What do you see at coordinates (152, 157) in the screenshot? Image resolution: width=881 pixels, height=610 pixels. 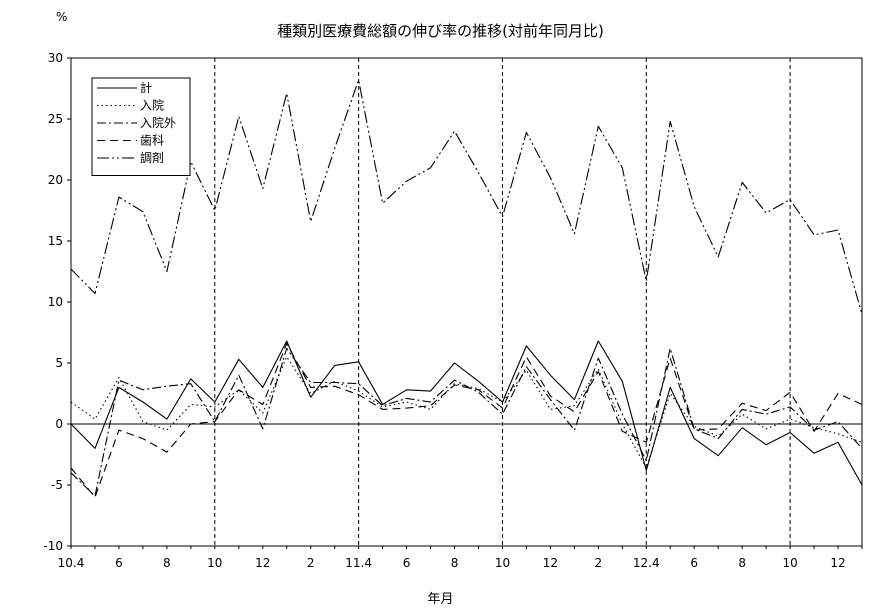 I see `legend-label: 調剤` at bounding box center [152, 157].